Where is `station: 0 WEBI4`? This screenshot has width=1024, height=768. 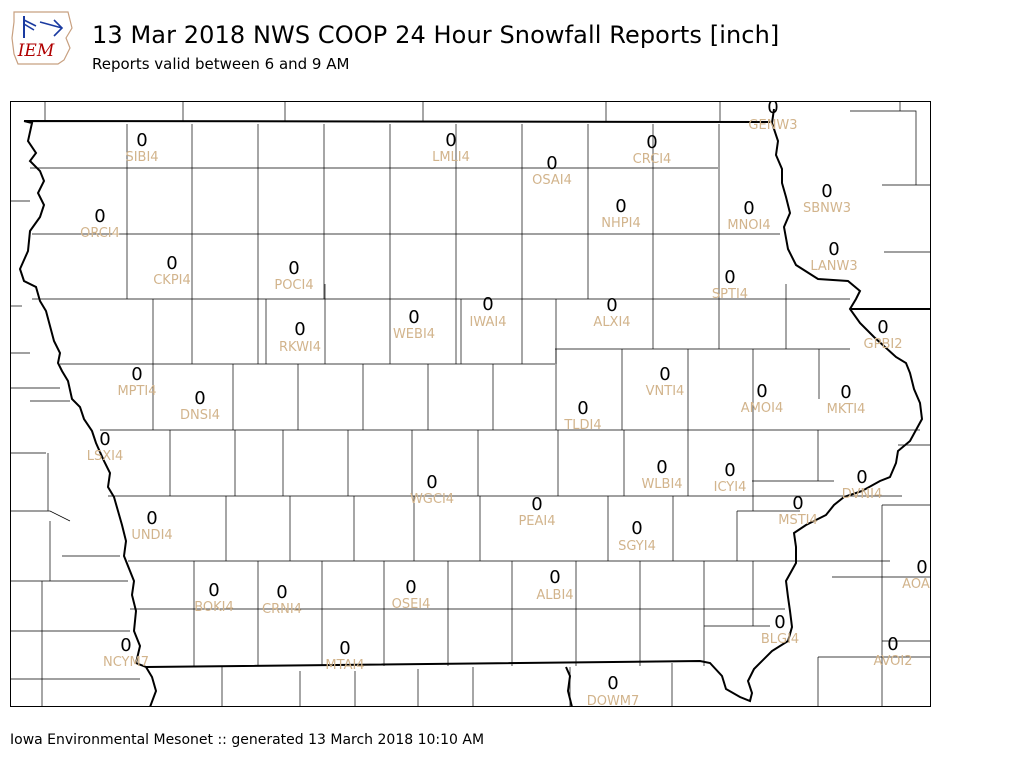 station: 0 WEBI4 is located at coordinates (414, 324).